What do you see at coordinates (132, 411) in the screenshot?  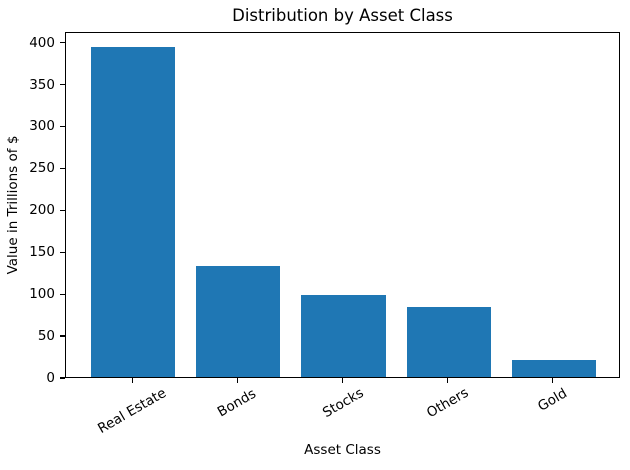 I see `x-tick-label: Real Estate` at bounding box center [132, 411].